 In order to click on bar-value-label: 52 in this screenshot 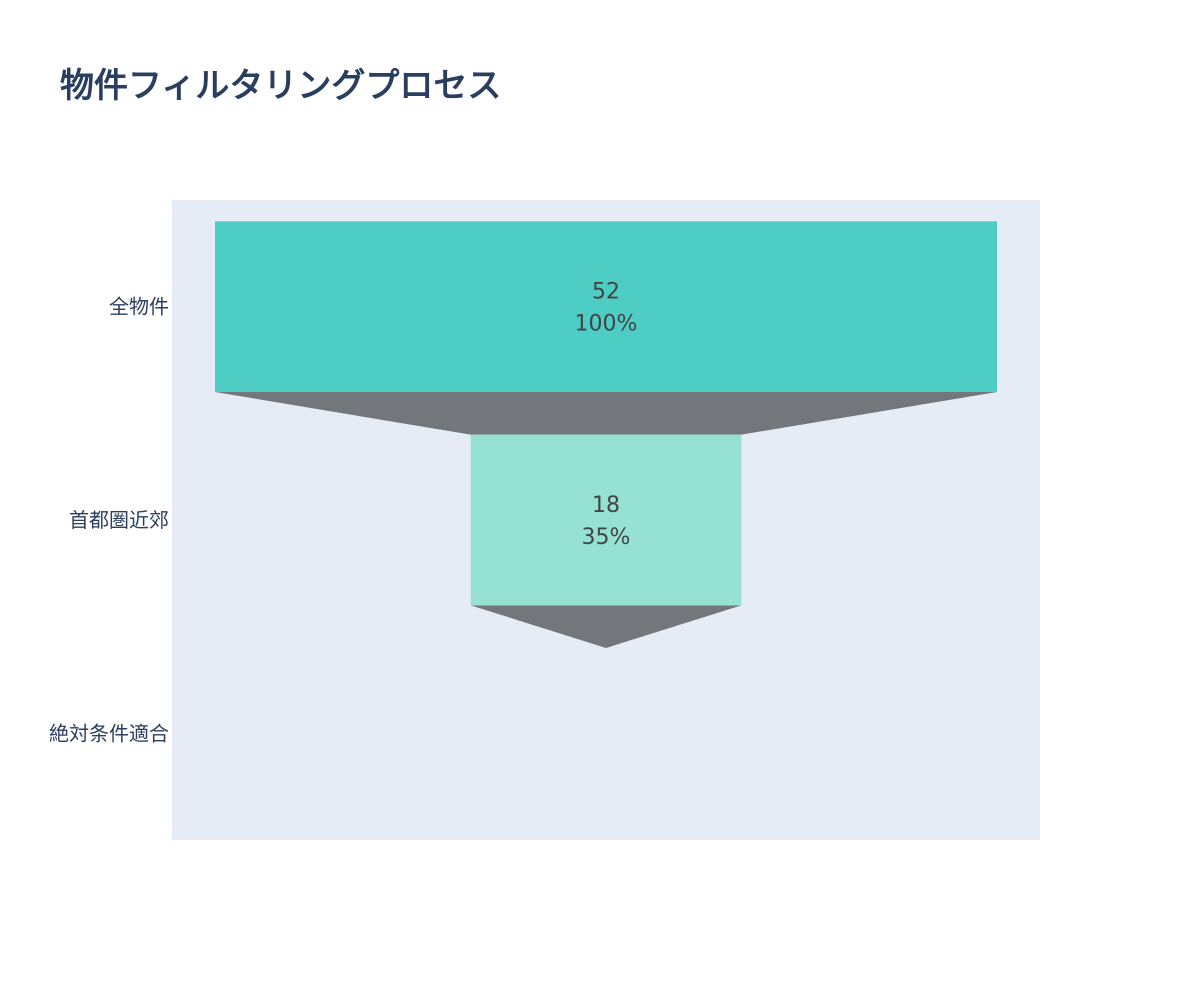, I will do `click(606, 292)`.